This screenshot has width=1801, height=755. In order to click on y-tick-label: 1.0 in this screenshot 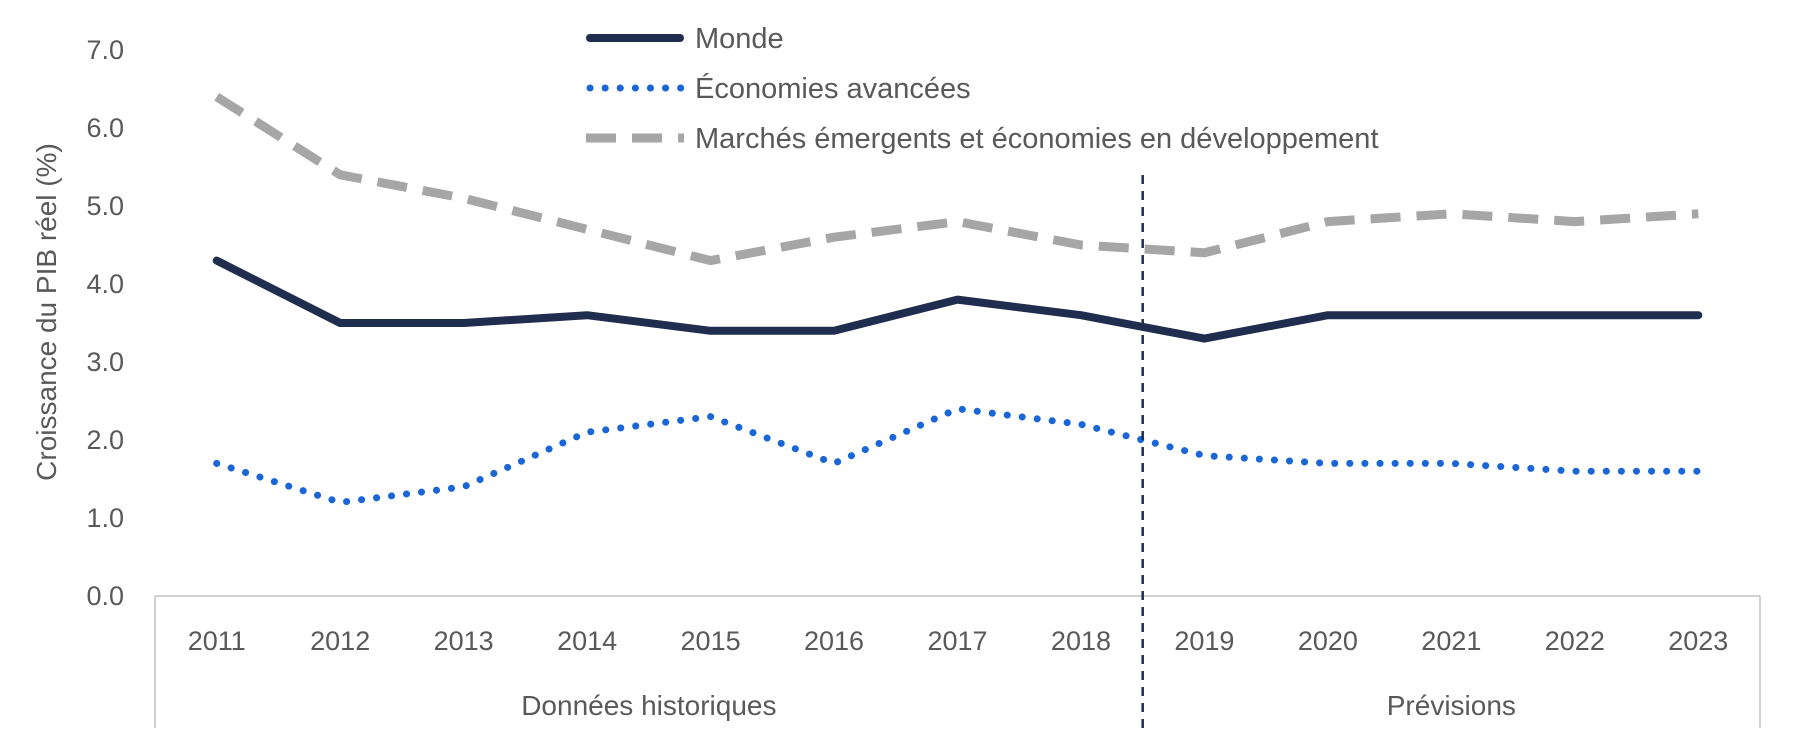, I will do `click(105, 518)`.